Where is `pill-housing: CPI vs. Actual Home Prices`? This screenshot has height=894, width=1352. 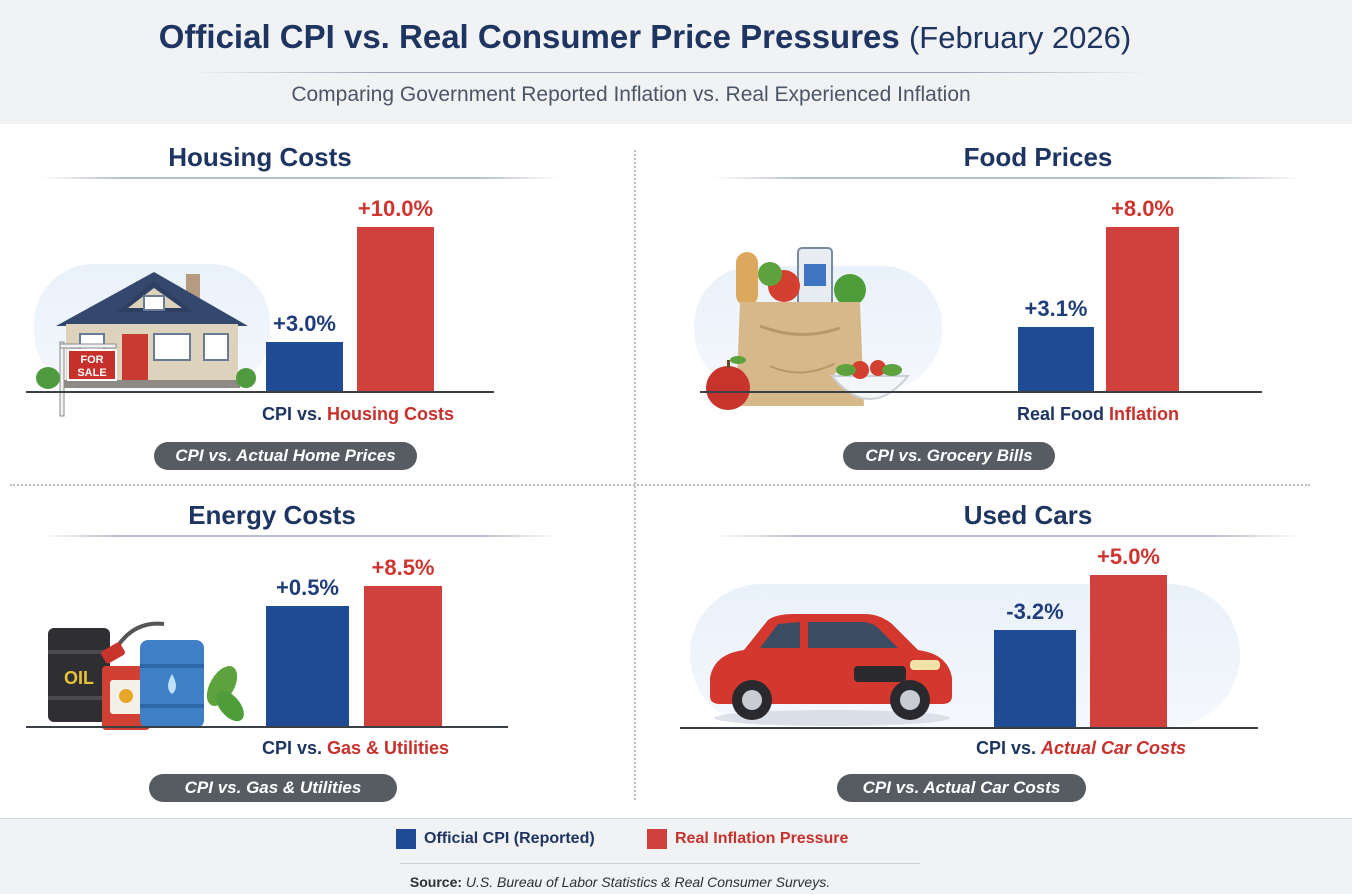 pill-housing: CPI vs. Actual Home Prices is located at coordinates (285, 456).